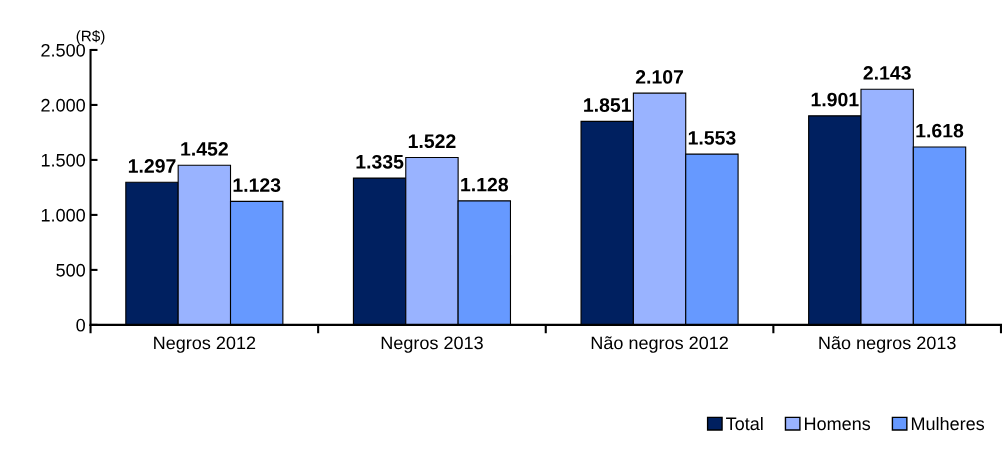 The height and width of the screenshot is (450, 1006). Describe the element at coordinates (659, 344) in the screenshot. I see `x-tick-label: Não negros 2012` at that location.